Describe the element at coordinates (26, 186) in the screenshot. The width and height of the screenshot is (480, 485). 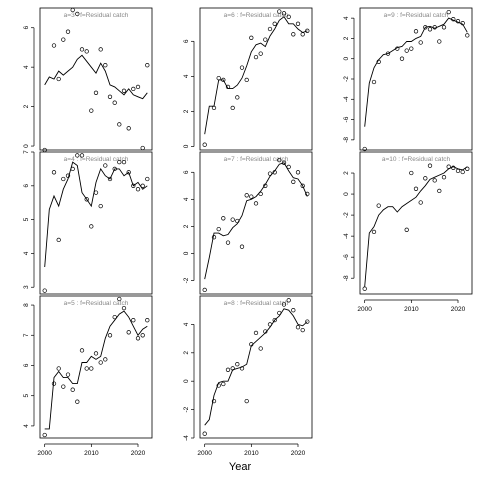
I see `y-tick-label: 6` at that location.